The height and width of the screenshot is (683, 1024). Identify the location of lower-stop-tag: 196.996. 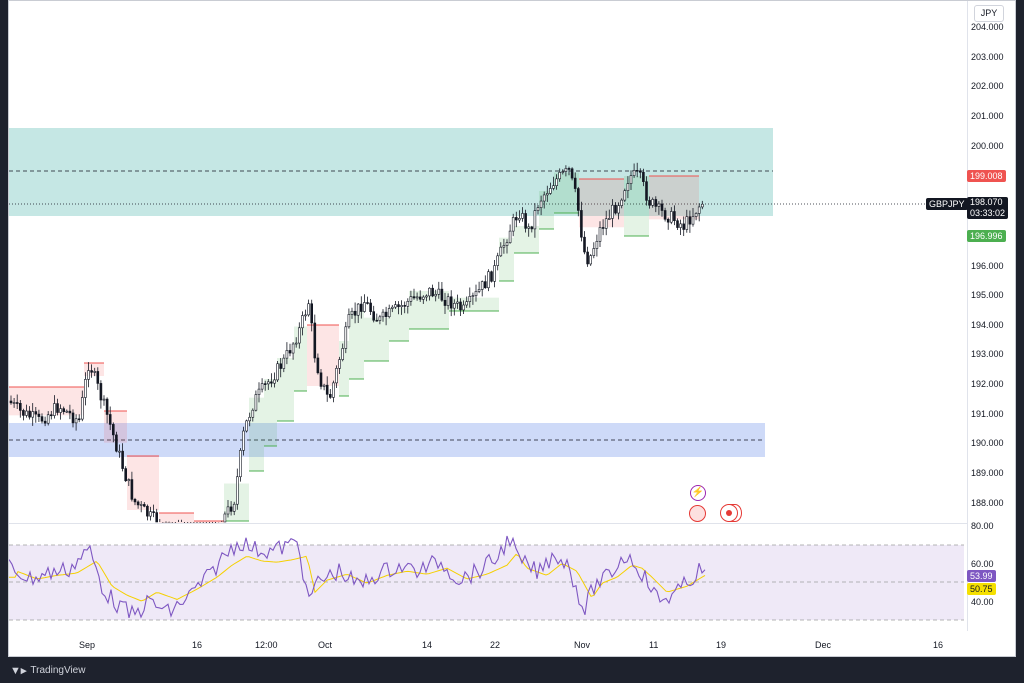
(986, 236).